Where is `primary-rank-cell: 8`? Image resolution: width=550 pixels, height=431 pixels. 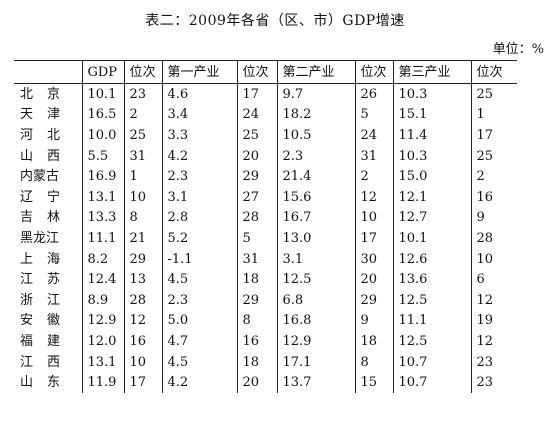
primary-rank-cell: 8 is located at coordinates (256, 321).